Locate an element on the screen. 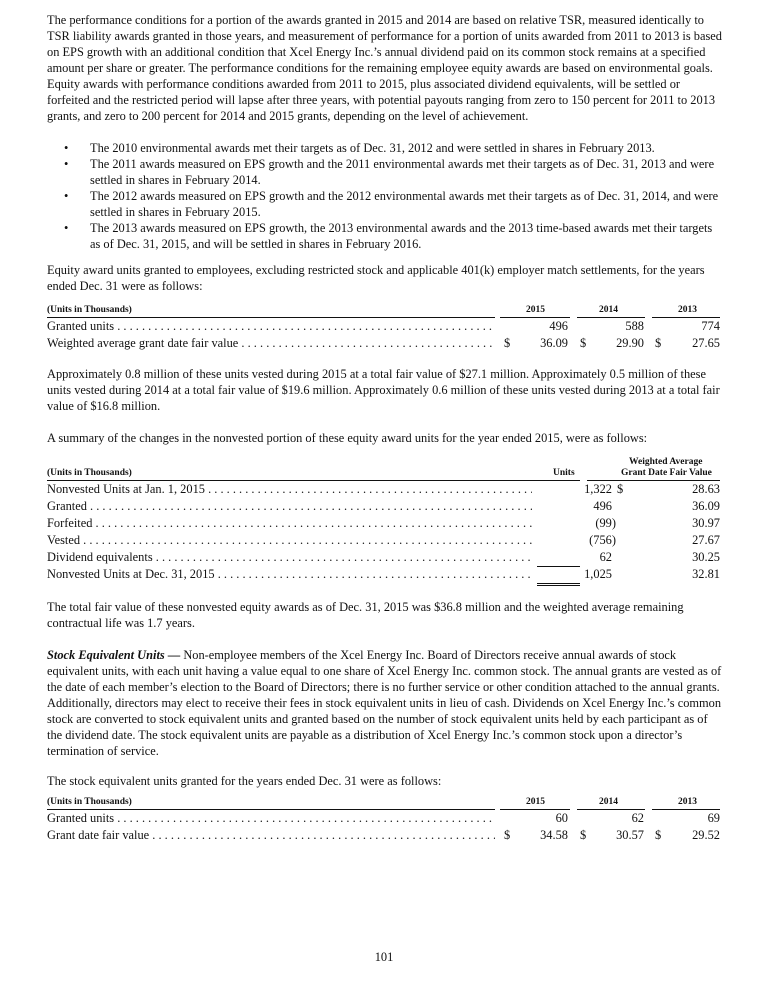 Image resolution: width=768 pixels, height=993 pixels. cell-value: 27.67 is located at coordinates (706, 540).